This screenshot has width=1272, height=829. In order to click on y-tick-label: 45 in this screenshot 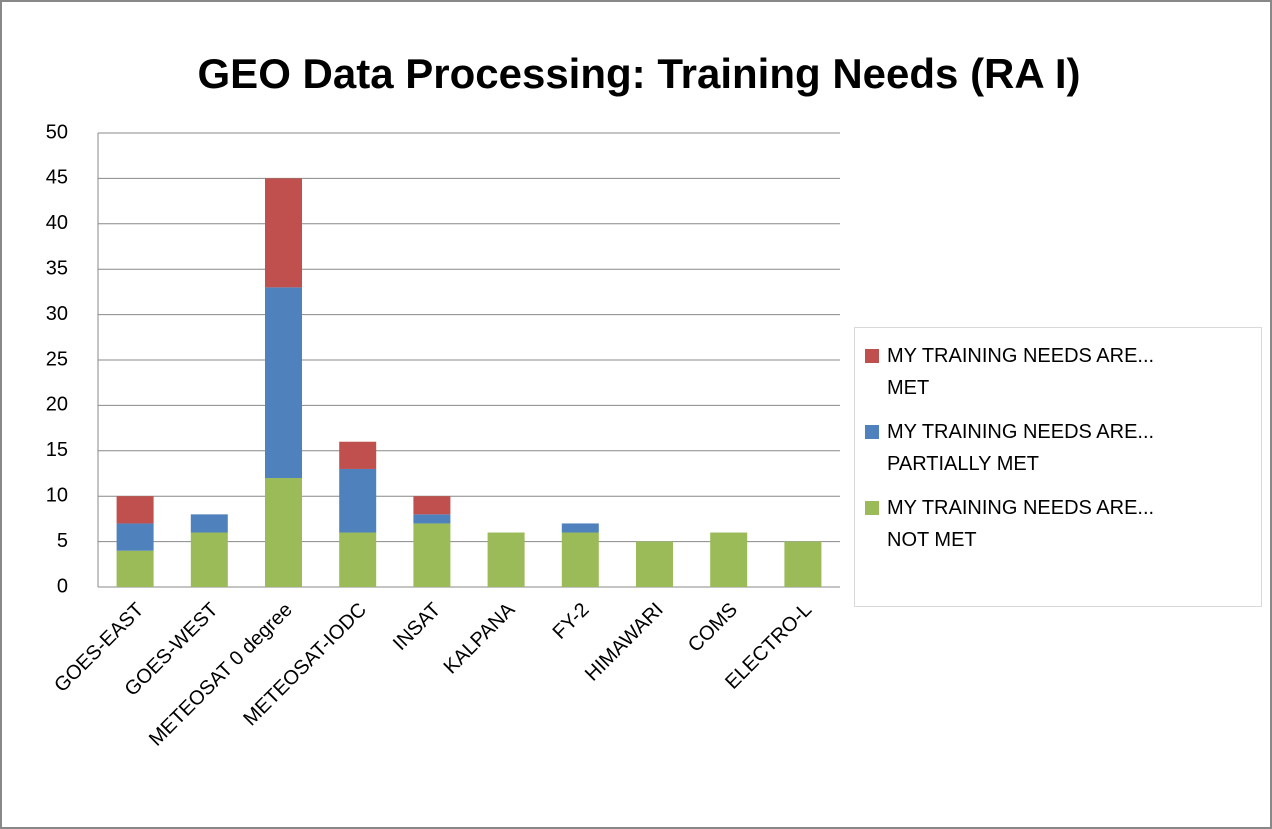, I will do `click(57, 178)`.